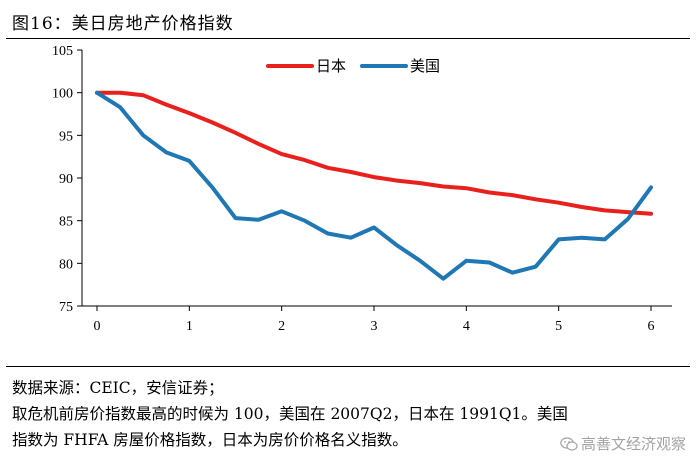 The height and width of the screenshot is (463, 700). Describe the element at coordinates (331, 66) in the screenshot. I see `legend-label-japan: 日本` at that location.